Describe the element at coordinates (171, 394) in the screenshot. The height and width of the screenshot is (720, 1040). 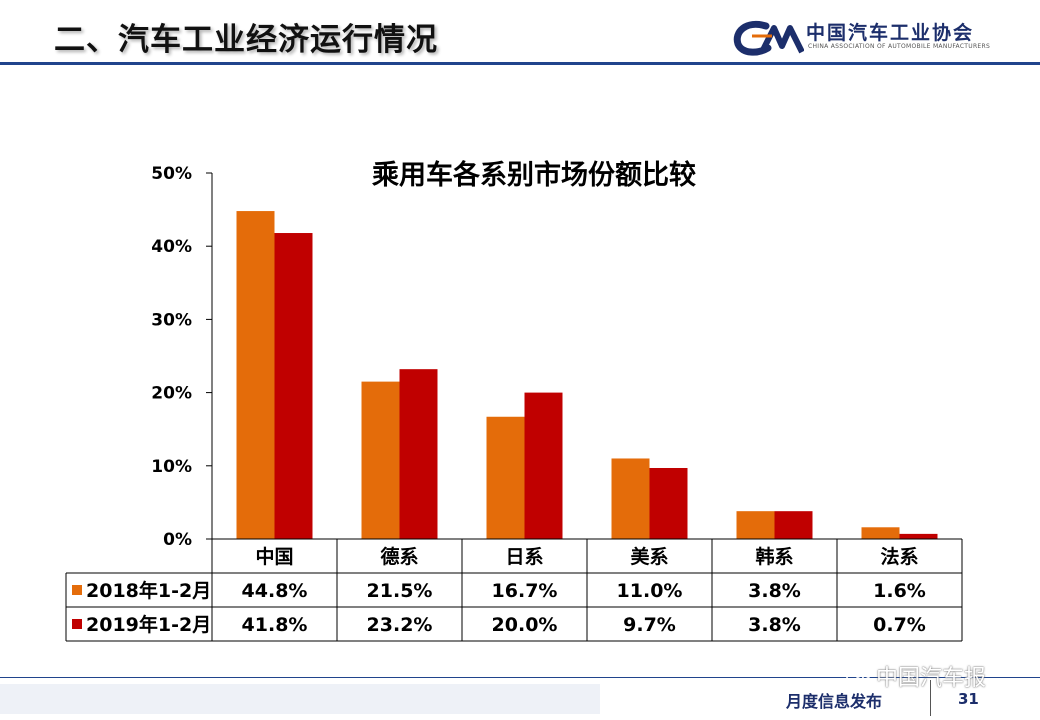
I see `y-tick-label: 20%` at that location.